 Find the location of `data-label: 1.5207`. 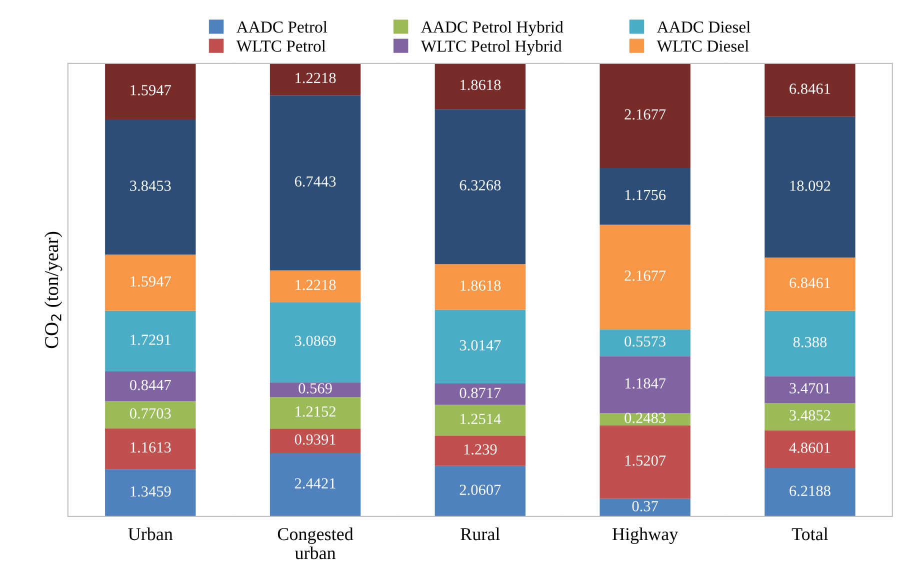

data-label: 1.5207 is located at coordinates (645, 460).